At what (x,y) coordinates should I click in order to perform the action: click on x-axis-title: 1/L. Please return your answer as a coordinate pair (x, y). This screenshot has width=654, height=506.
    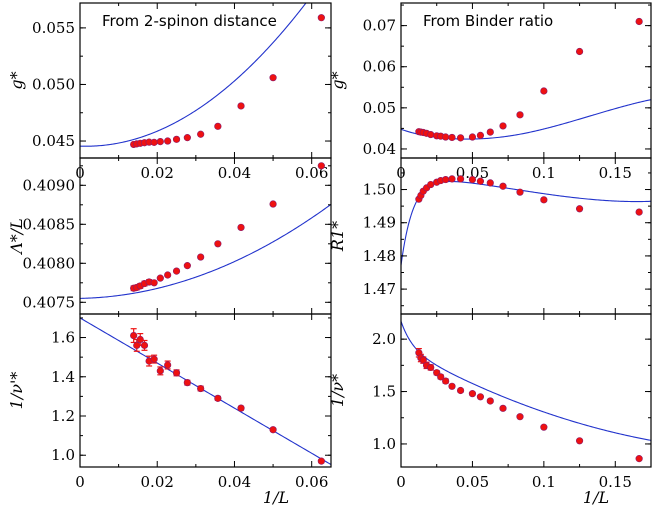
    Looking at the image, I should click on (276, 497).